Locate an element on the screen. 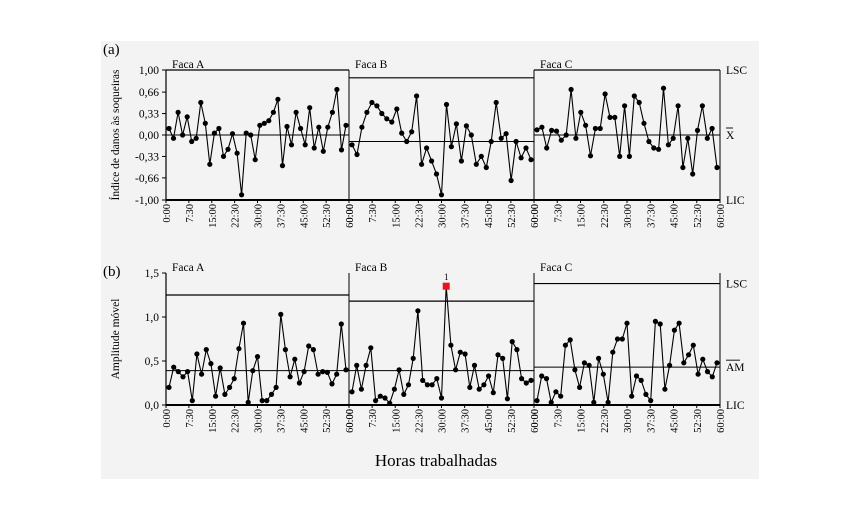 The width and height of the screenshot is (860, 521). y-tick-label: -1,00 is located at coordinates (147, 201).